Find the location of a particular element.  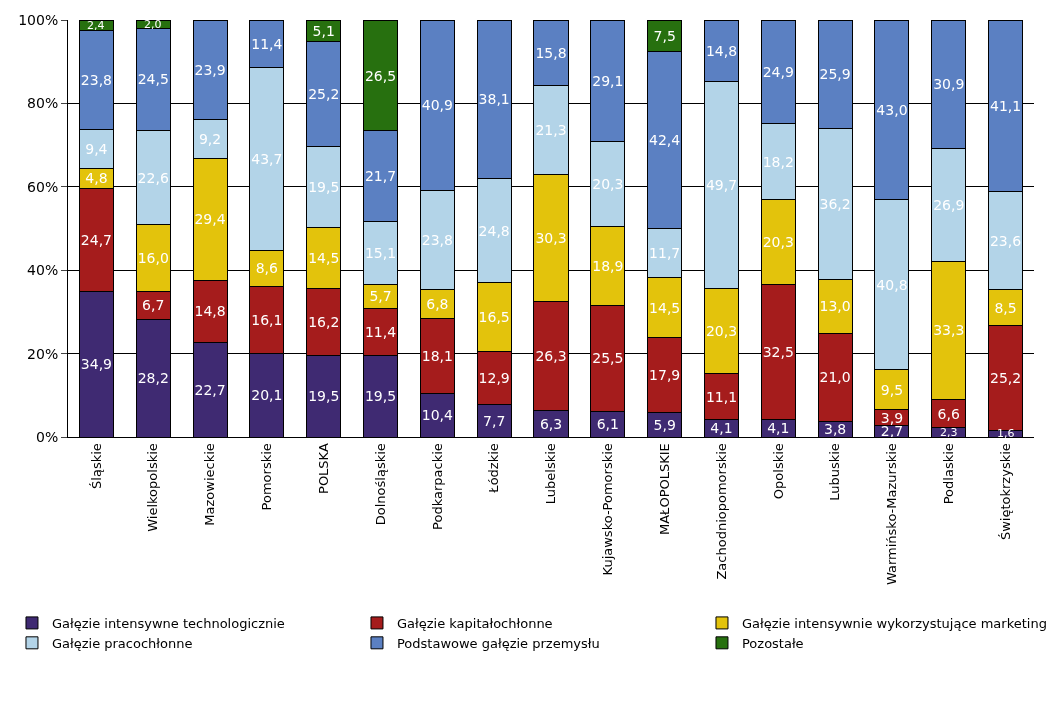

data-label: 11,1 is located at coordinates (721, 396).